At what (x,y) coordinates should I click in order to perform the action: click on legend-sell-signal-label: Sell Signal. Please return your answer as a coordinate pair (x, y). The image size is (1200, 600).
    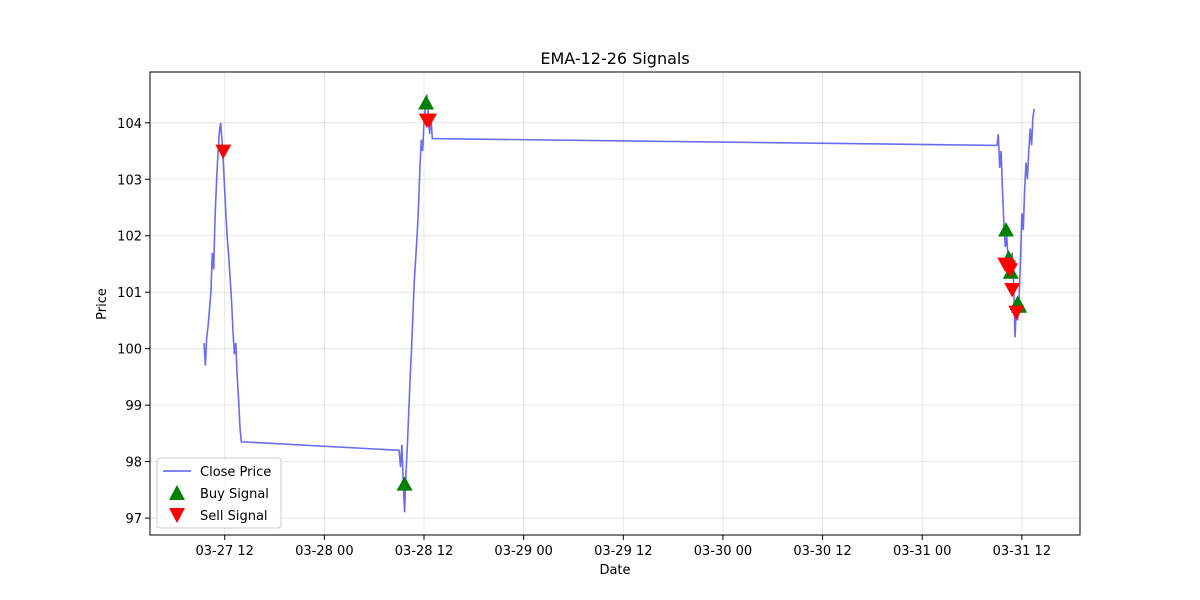
    Looking at the image, I should click on (234, 516).